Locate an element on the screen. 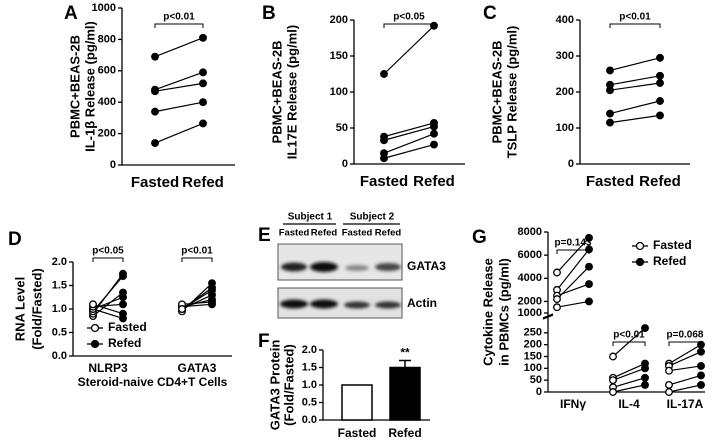  y-tick-label: 8000 is located at coordinates (530, 232).